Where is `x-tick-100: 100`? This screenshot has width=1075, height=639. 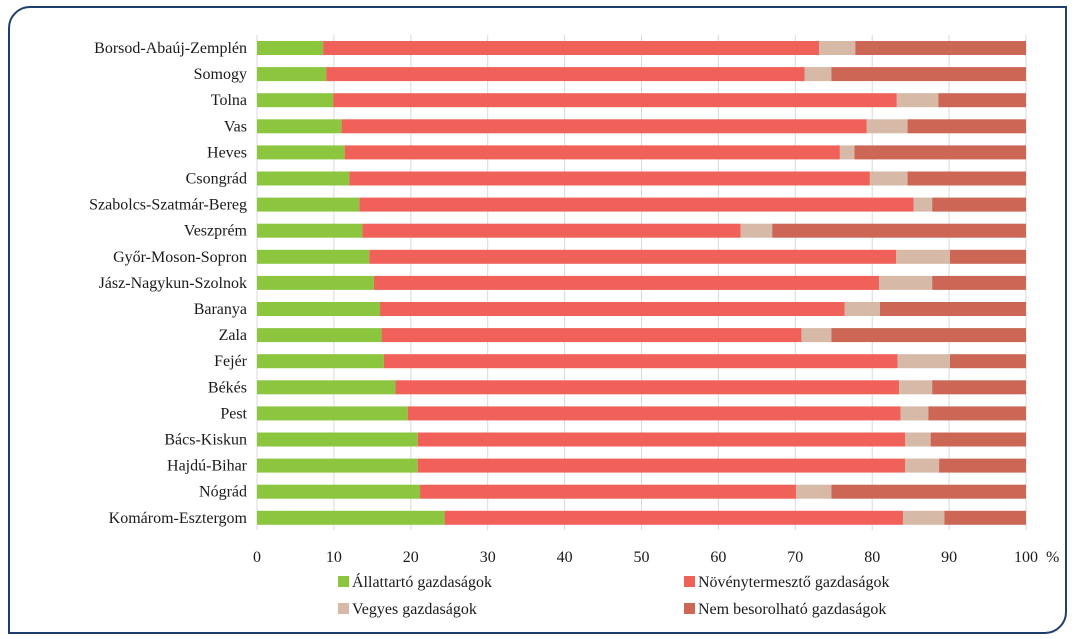 x-tick-100: 100 is located at coordinates (1026, 557).